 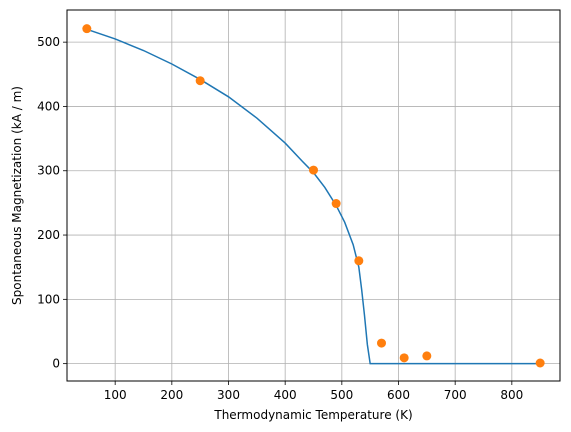 I want to click on y-axis-ticks: 0 100 200 300 400 500, so click(x=52, y=203).